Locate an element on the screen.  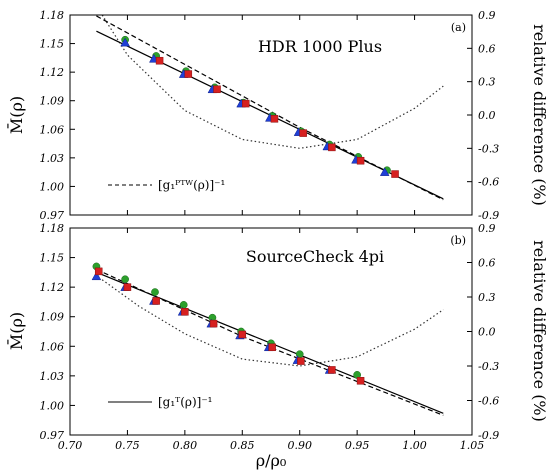
panel-a-legend-label: [g₁ᴾᵀᵂ(ρ)]⁻¹ is located at coordinates (191, 185).